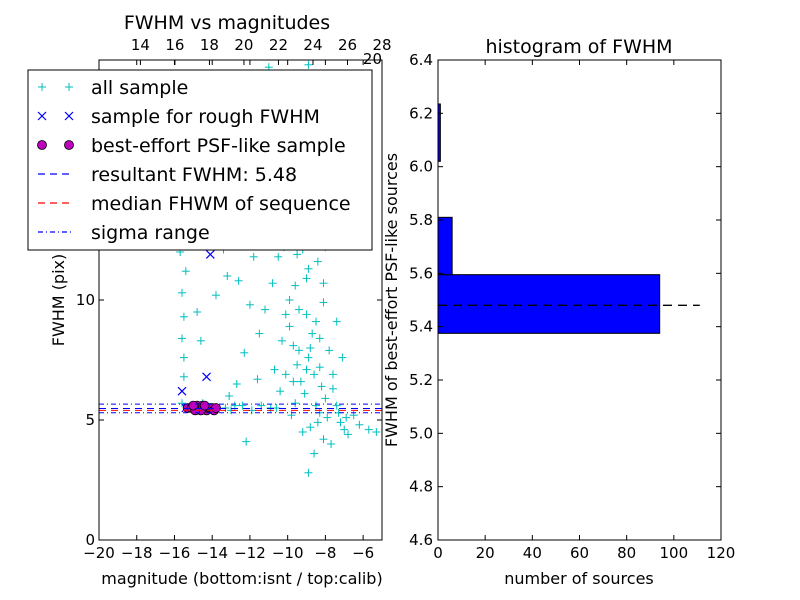  What do you see at coordinates (421, 327) in the screenshot?
I see `y-tick-label: 5.4` at bounding box center [421, 327].